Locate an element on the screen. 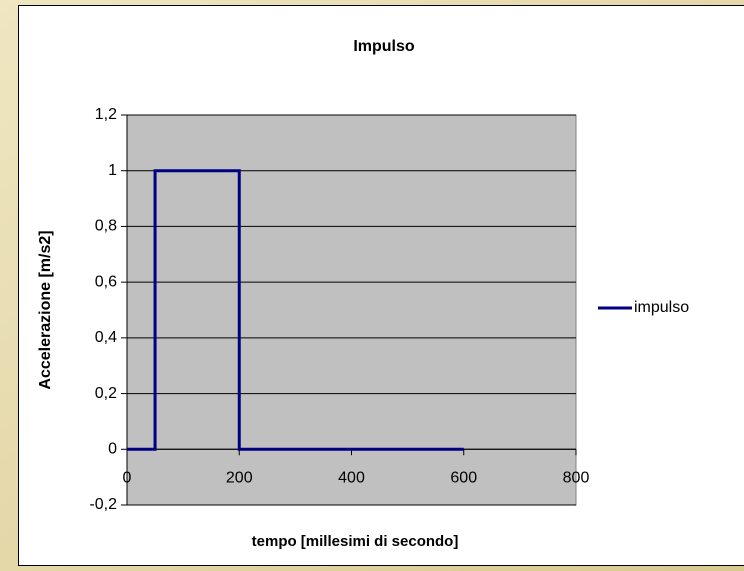 This screenshot has height=571, width=744. chart-title: Impulso is located at coordinates (384, 46).